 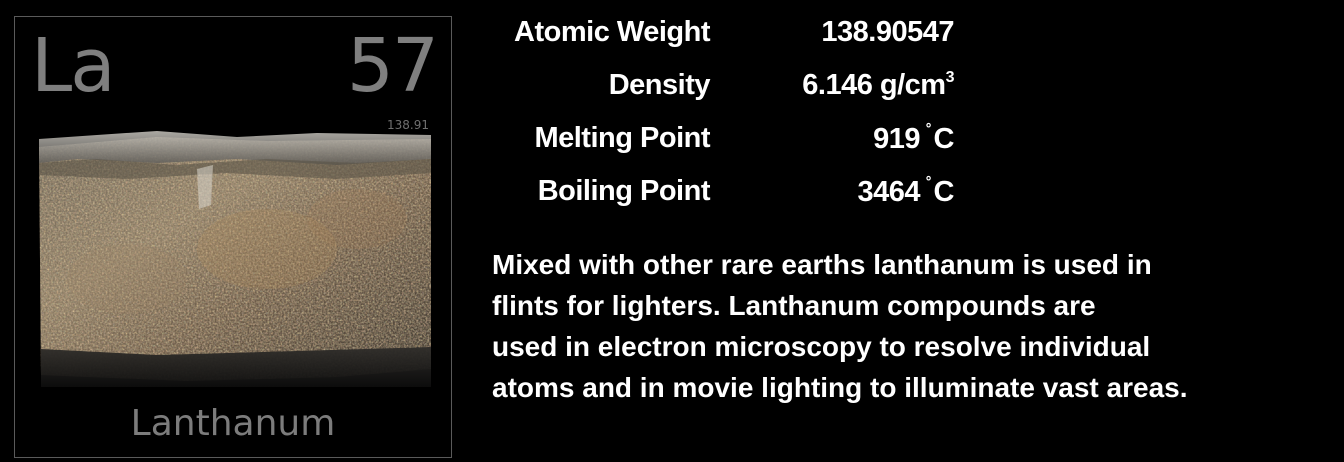 I want to click on property-row-density: Density 6.146 g/cm3, so click(x=720, y=89).